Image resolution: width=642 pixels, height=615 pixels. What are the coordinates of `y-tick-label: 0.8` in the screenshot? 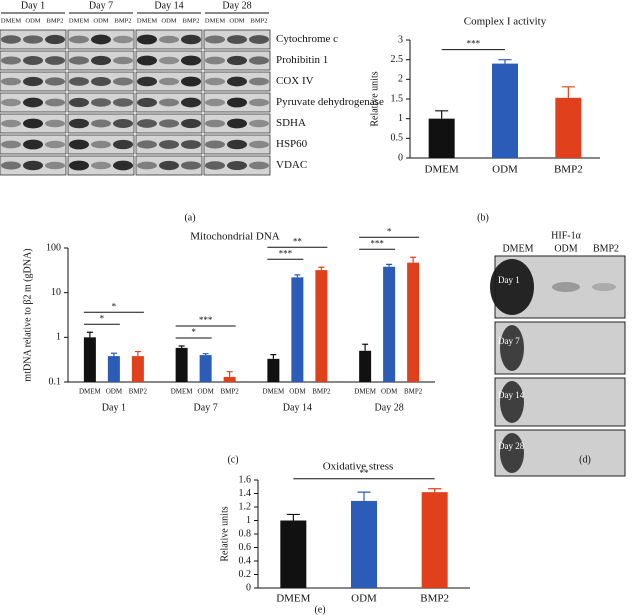 It's located at (245, 533).